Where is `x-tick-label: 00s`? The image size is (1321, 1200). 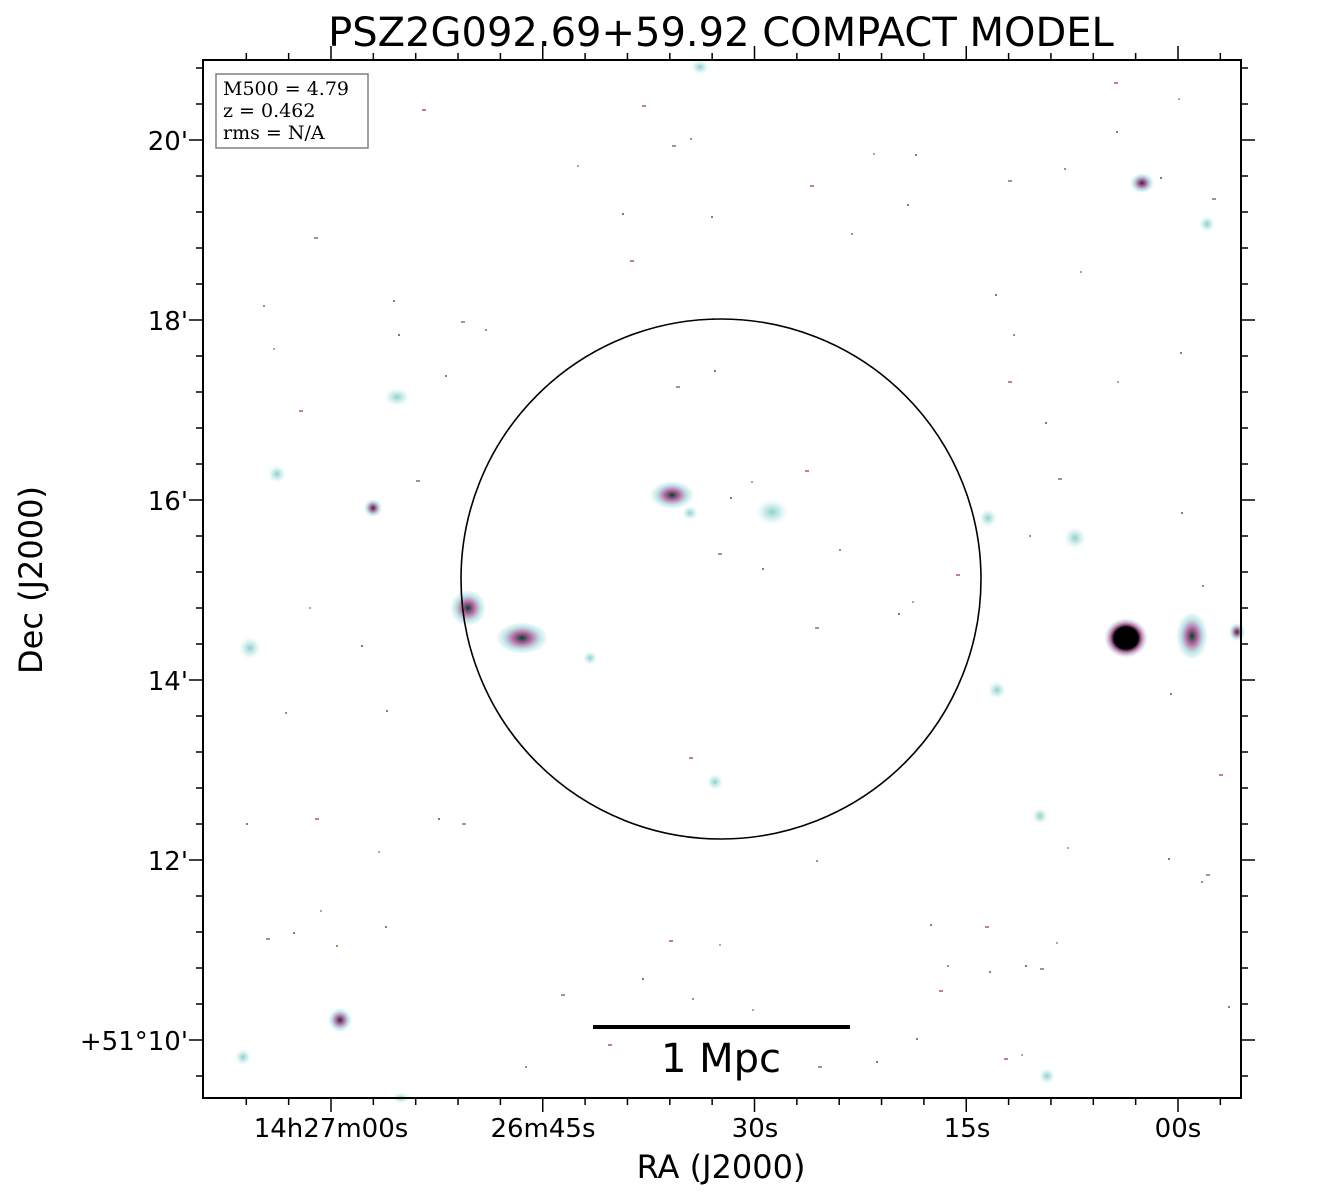 x-tick-label: 00s is located at coordinates (1178, 1129).